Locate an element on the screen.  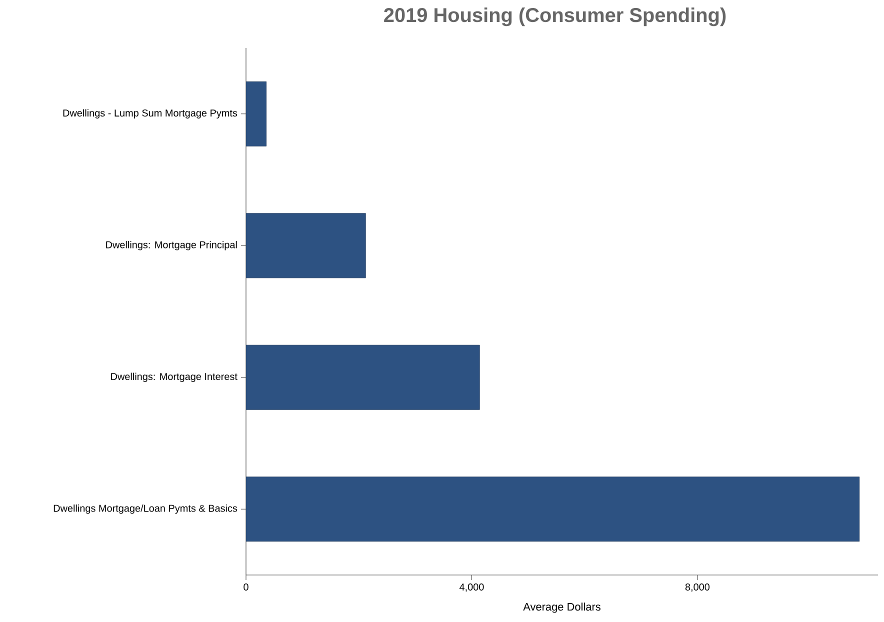
y-tick-label: Dwellings: Mortgage Principal is located at coordinates (171, 245).